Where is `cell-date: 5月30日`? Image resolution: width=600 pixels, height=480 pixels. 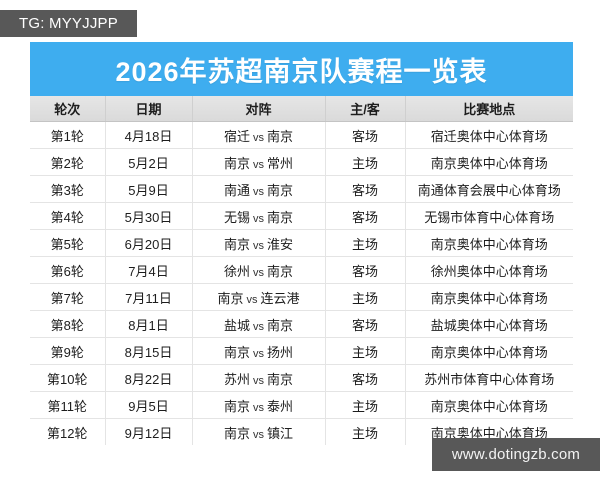
cell-date: 5月30日 is located at coordinates (149, 216).